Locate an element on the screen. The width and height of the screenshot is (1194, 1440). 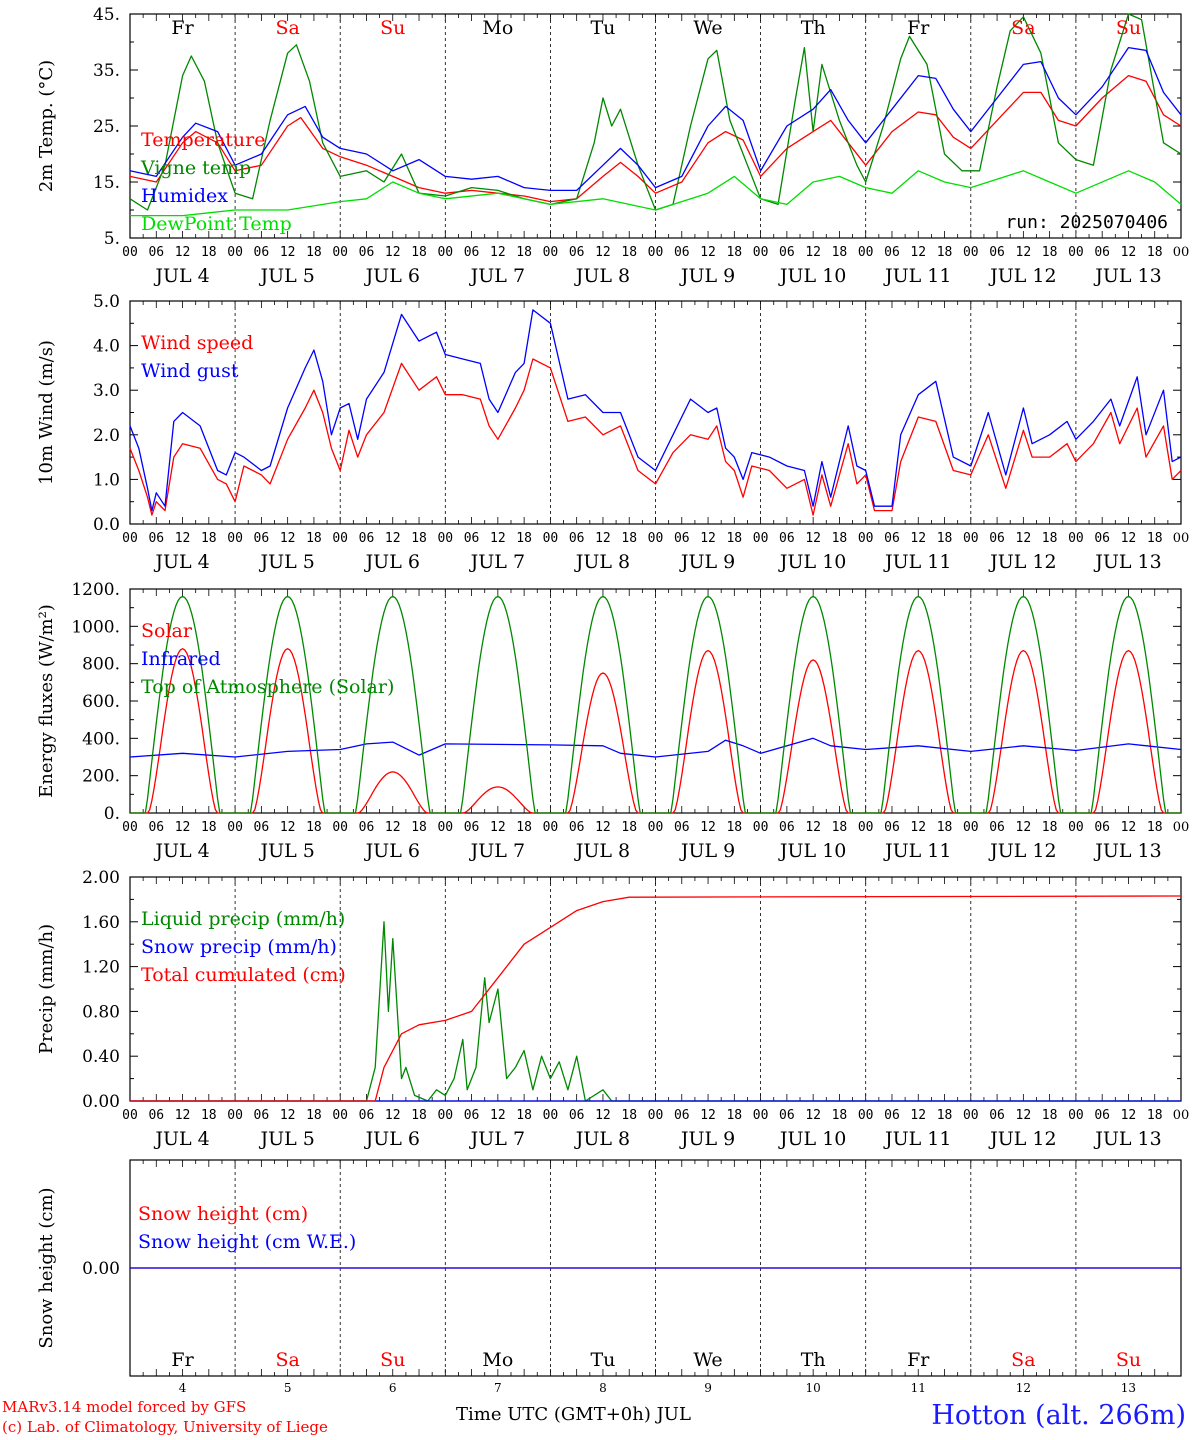
legend-entry: Liquid precip (mm/h) is located at coordinates (243, 919).